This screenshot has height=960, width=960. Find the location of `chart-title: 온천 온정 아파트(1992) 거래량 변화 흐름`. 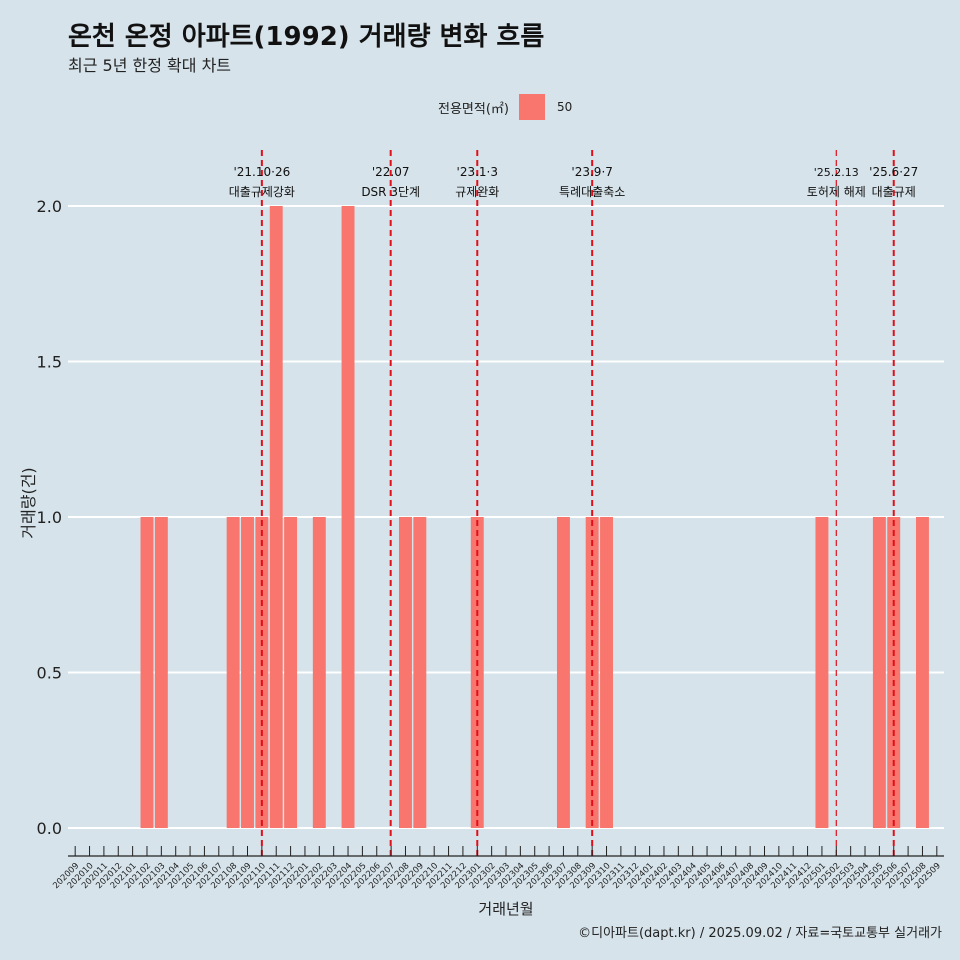

chart-title: 온천 온정 아파트(1992) 거래량 변화 흐름 is located at coordinates (306, 37).